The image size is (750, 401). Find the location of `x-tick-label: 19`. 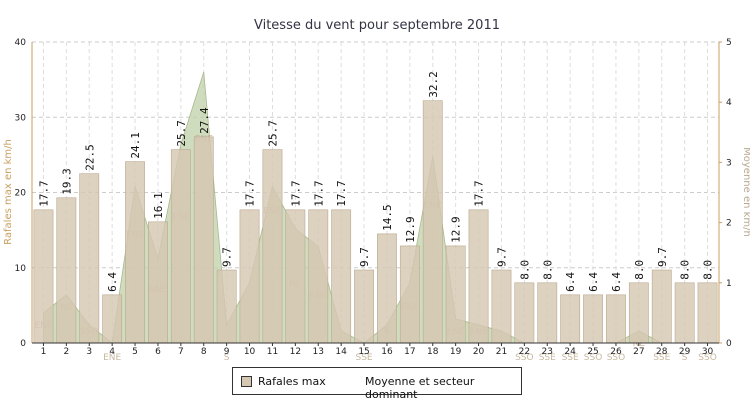

x-tick-label: 19 is located at coordinates (456, 352).